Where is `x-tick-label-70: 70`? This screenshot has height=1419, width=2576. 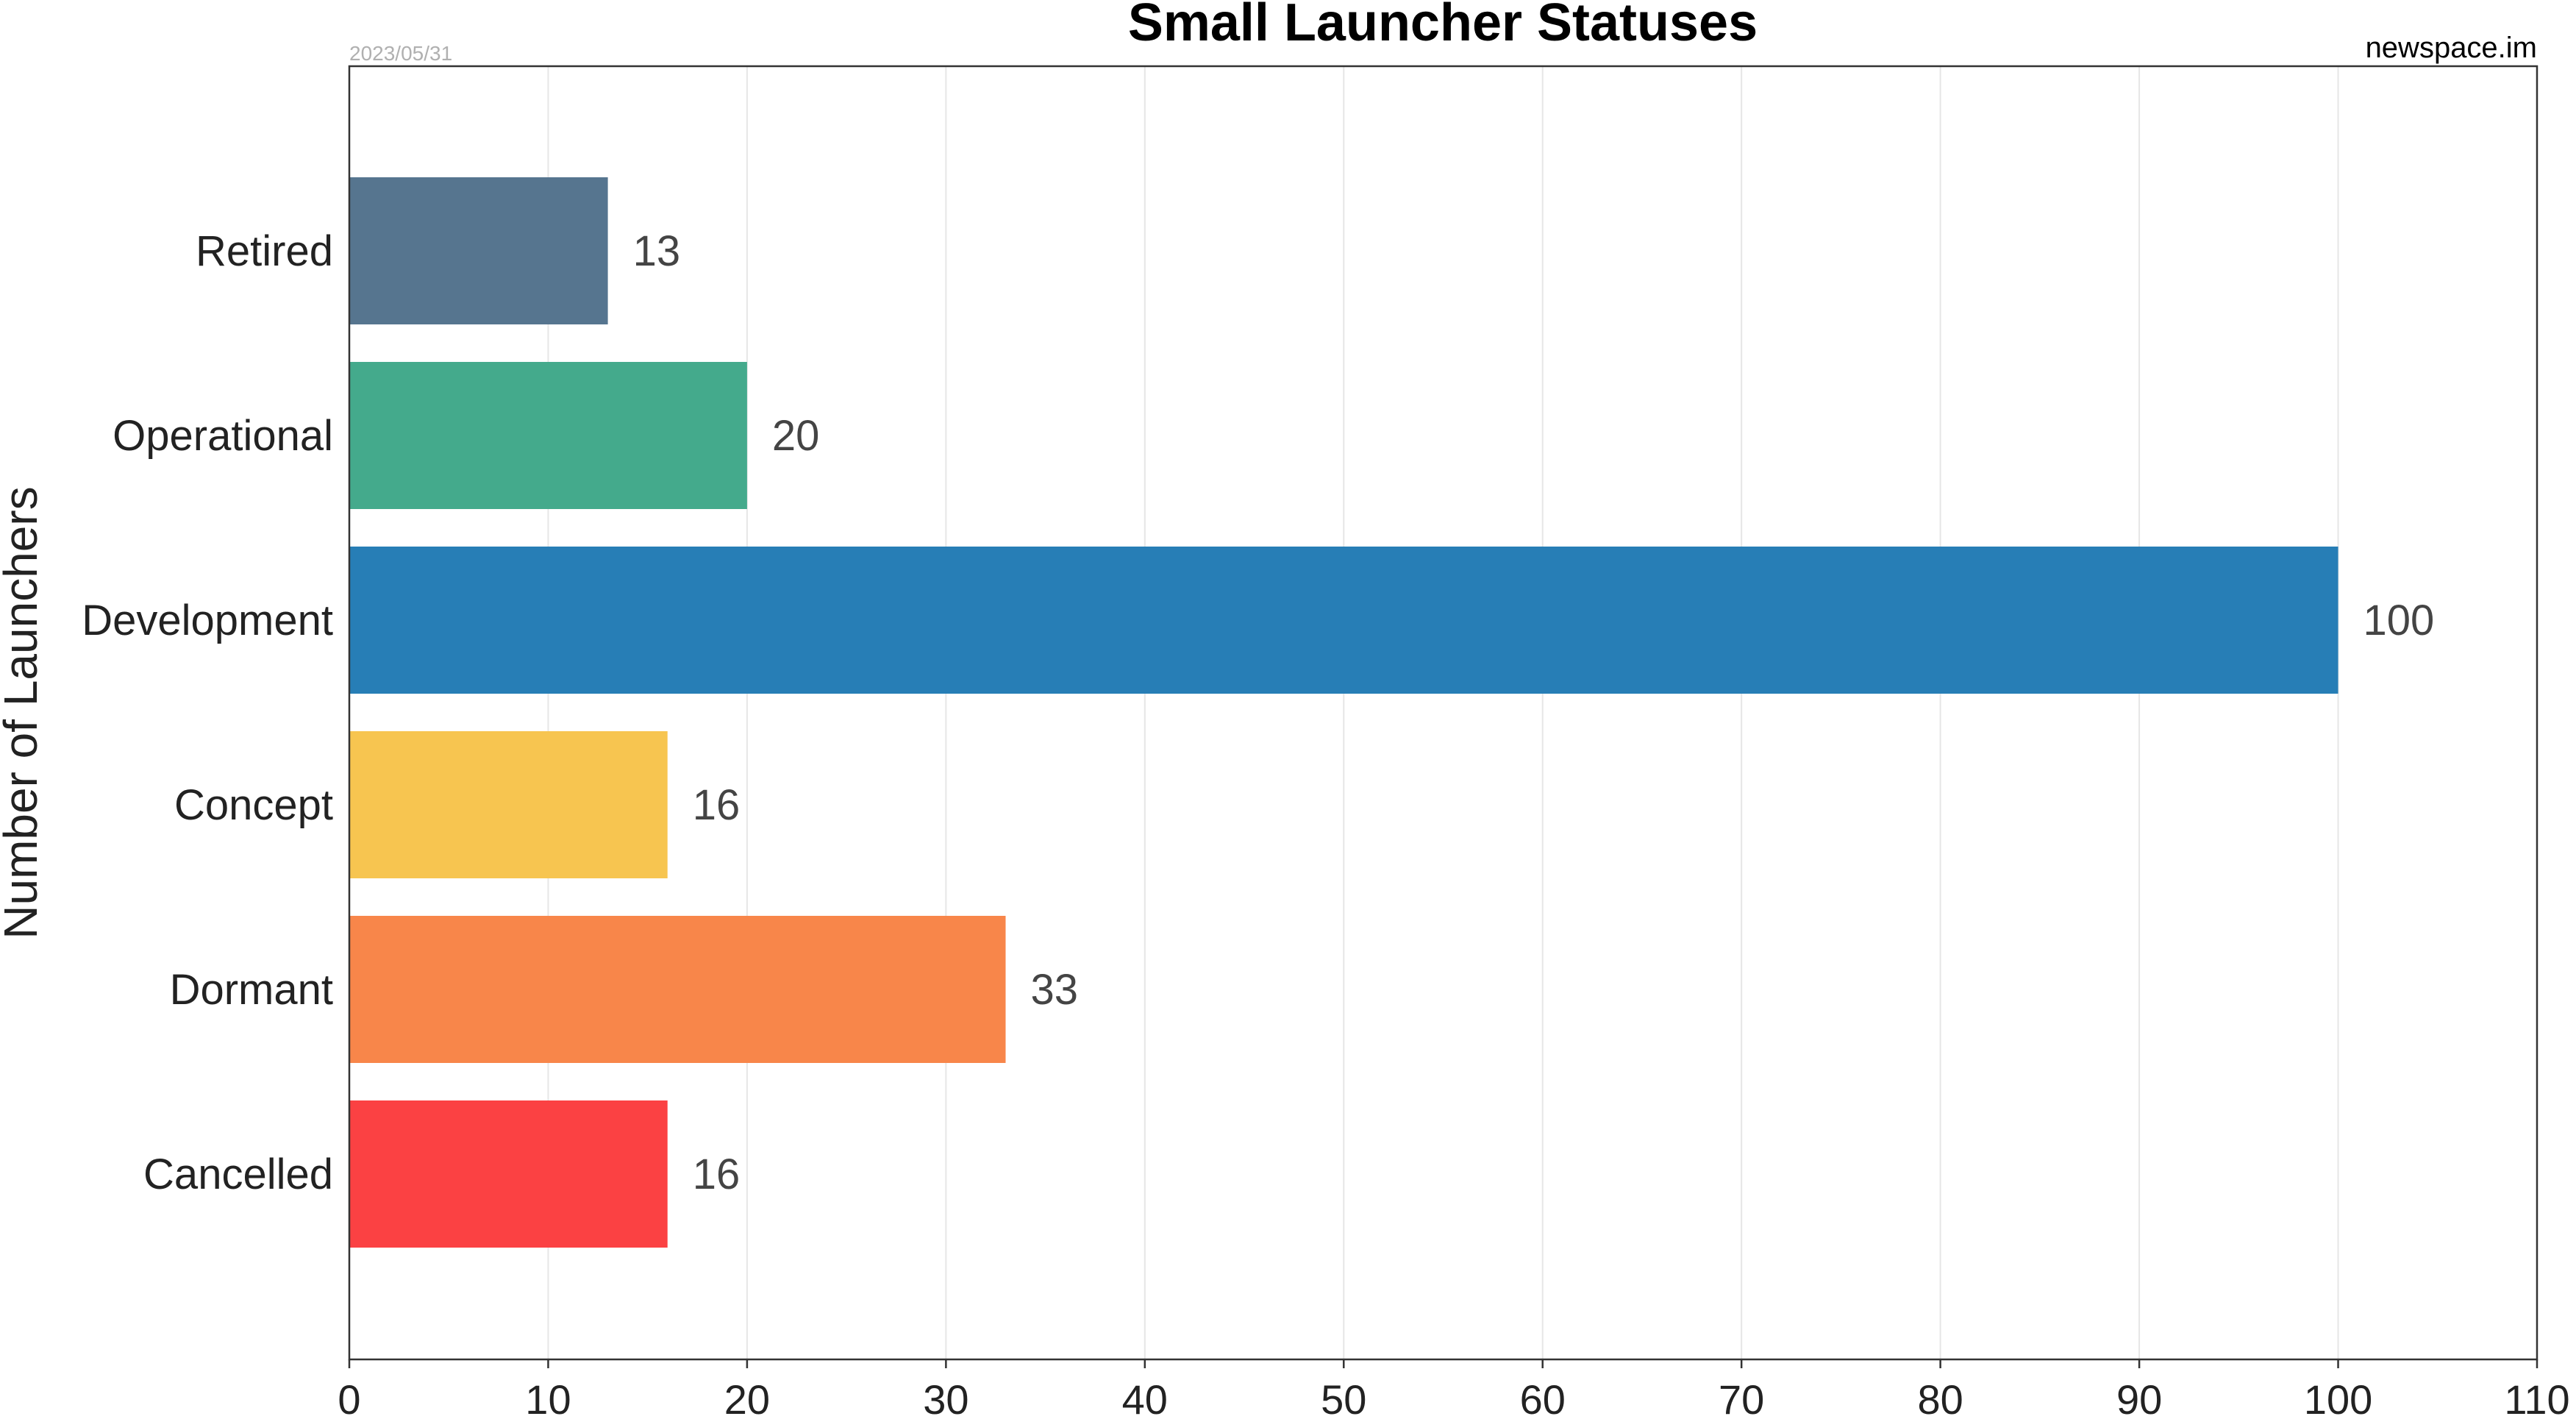 x-tick-label-70: 70 is located at coordinates (1741, 1398).